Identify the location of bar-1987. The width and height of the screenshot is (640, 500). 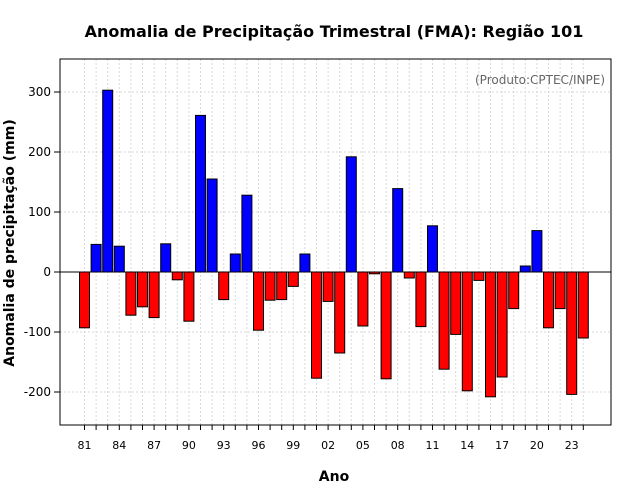
(154, 295).